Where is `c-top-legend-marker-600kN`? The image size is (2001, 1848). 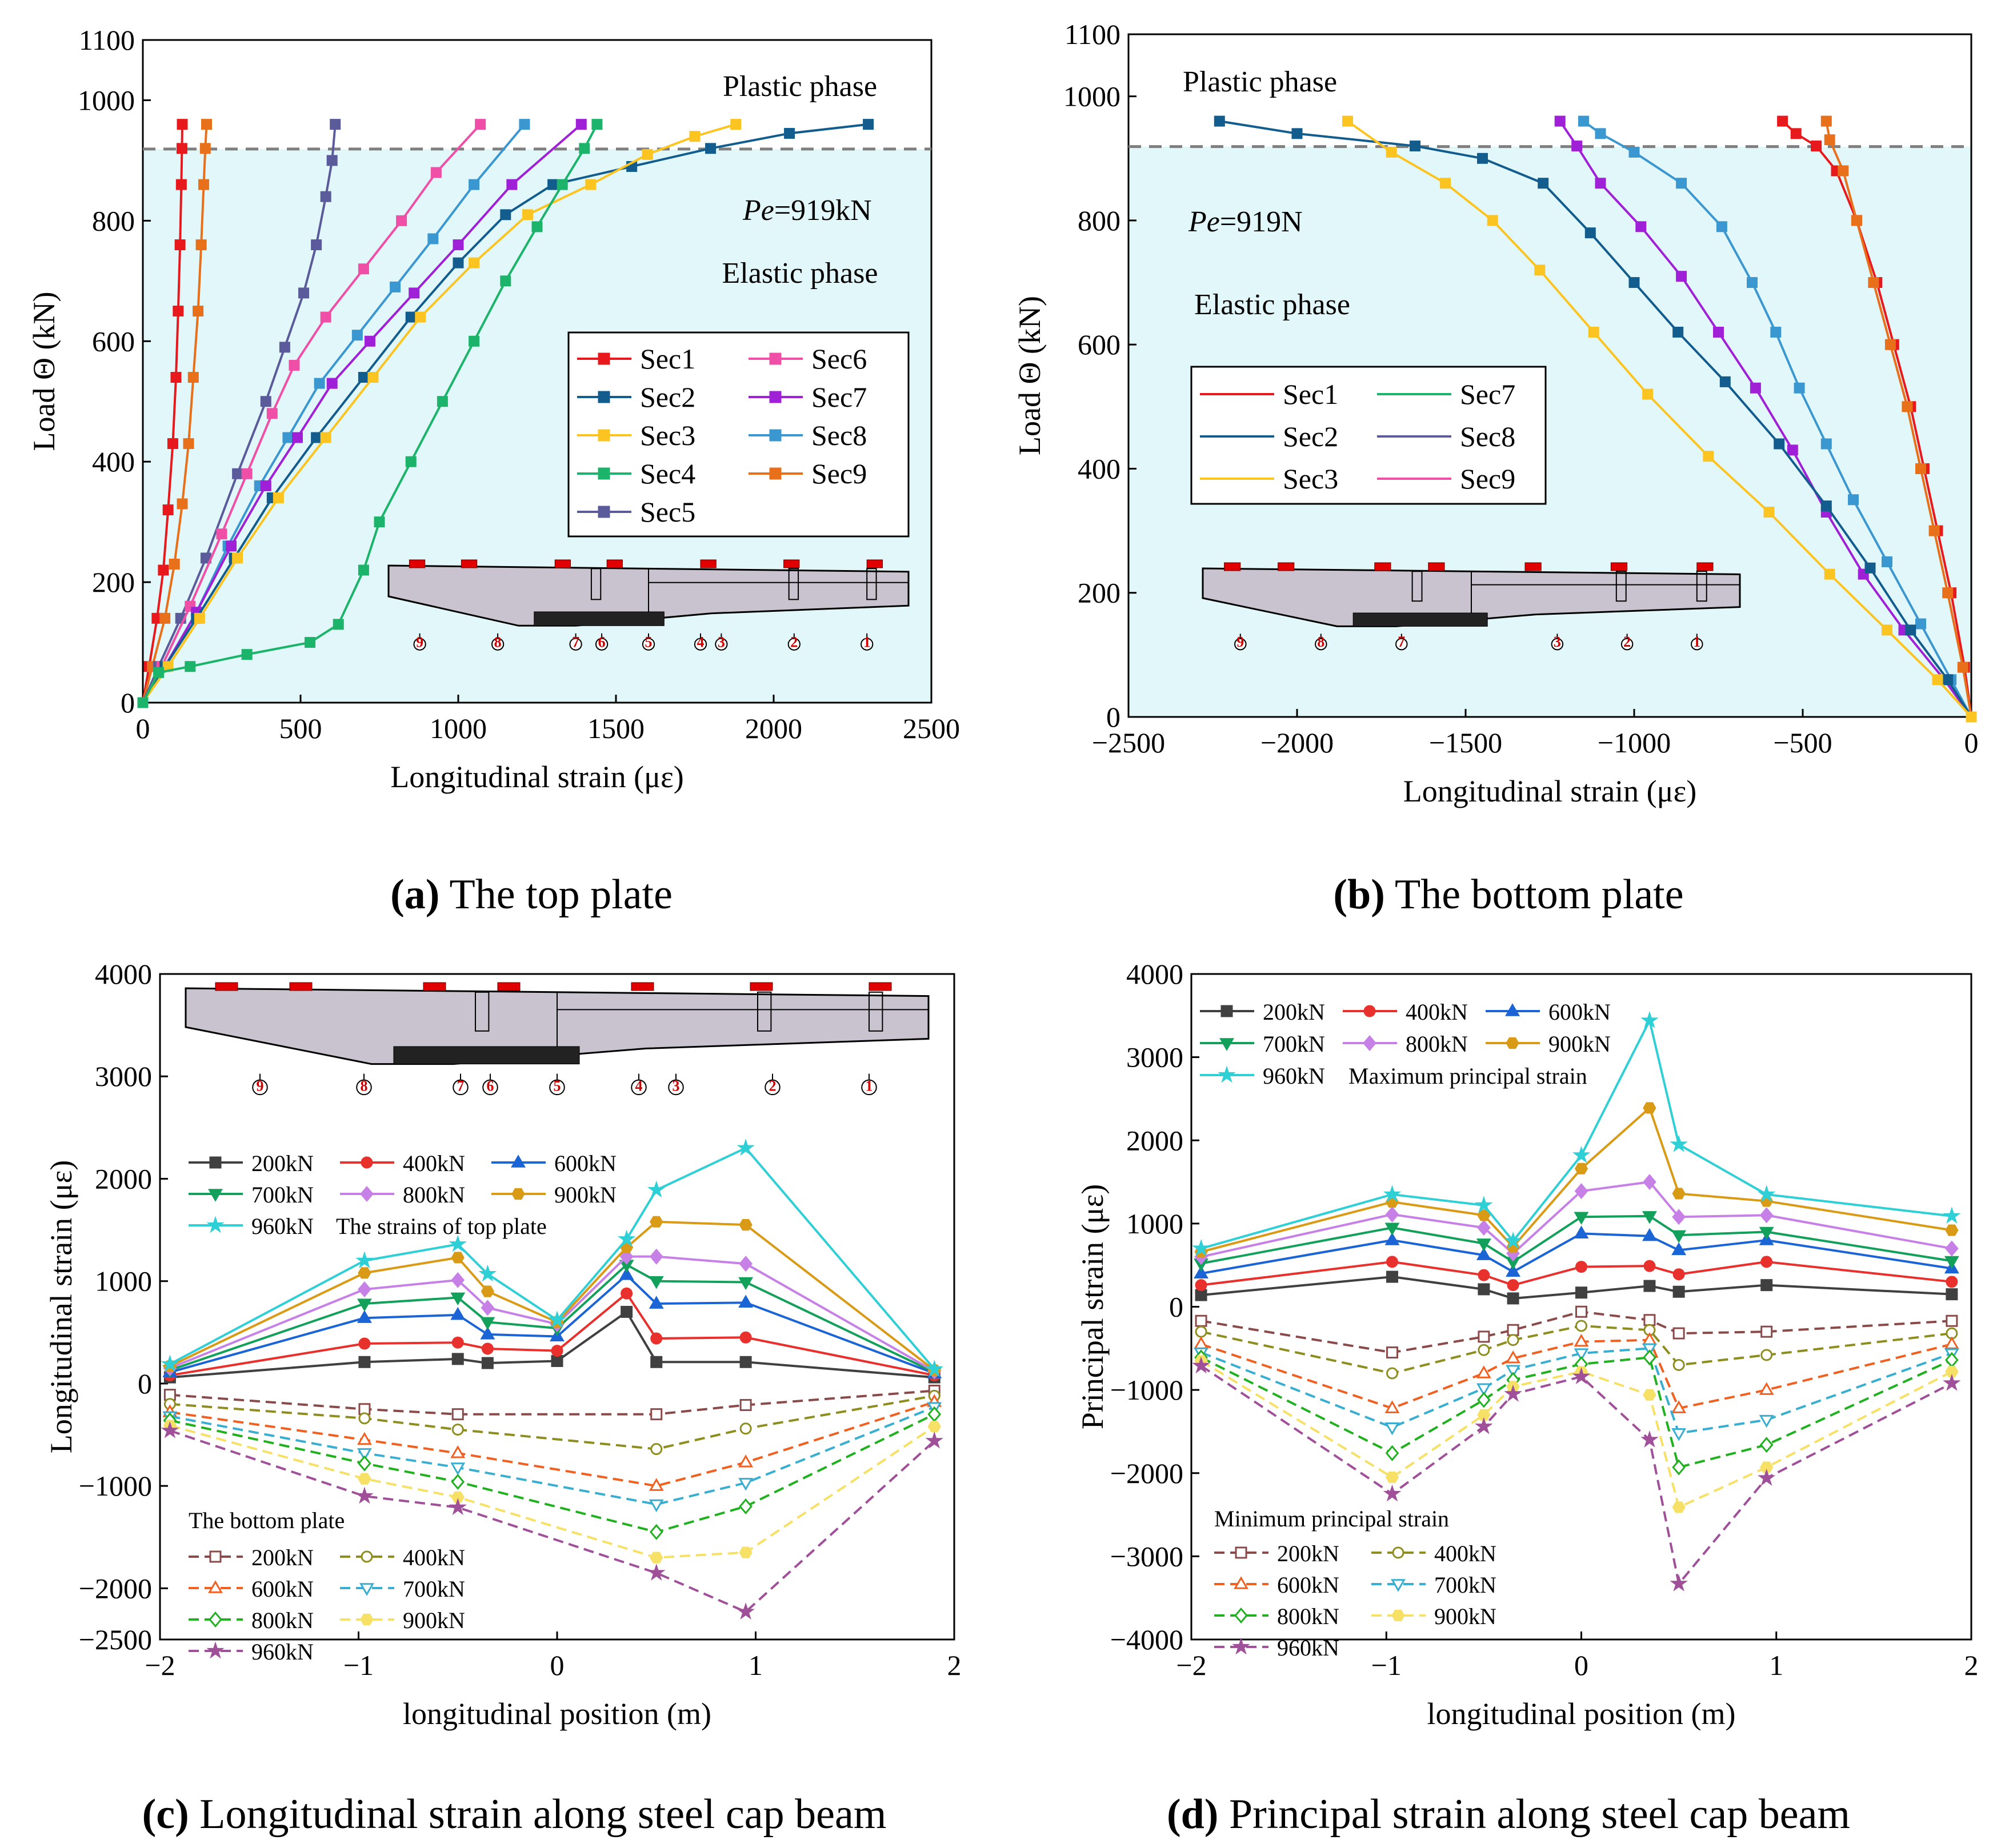 c-top-legend-marker-600kN is located at coordinates (518, 1161).